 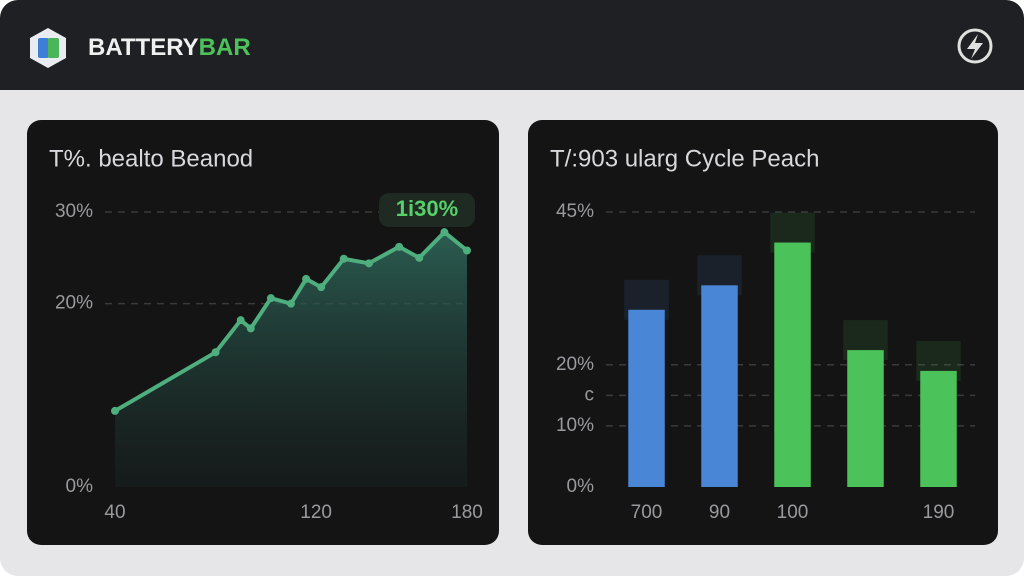 What do you see at coordinates (316, 512) in the screenshot?
I see `x-tick-label: 120` at bounding box center [316, 512].